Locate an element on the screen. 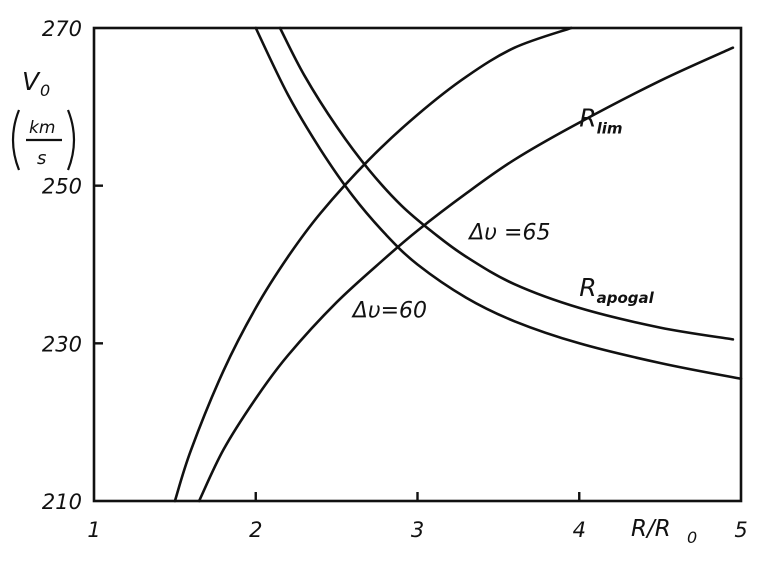 This screenshot has height=564, width=771. x-axis-title-main: R/R is located at coordinates (651, 529).